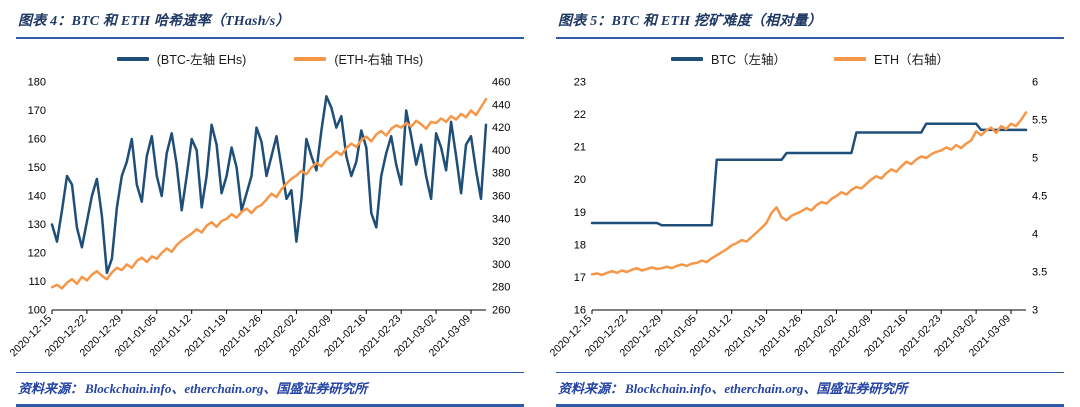 This screenshot has height=407, width=1080. What do you see at coordinates (37, 254) in the screenshot?
I see `svg-text: 120` at bounding box center [37, 254].